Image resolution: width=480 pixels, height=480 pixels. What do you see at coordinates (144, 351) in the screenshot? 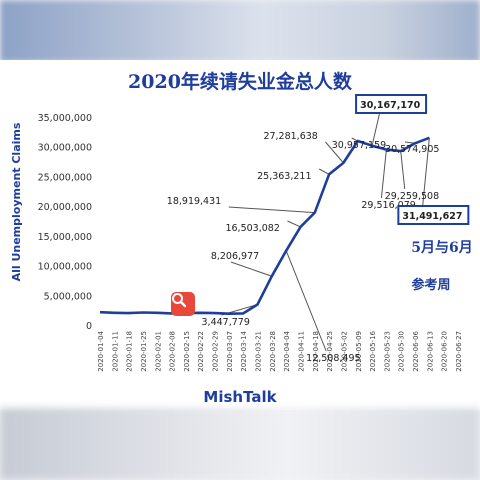
I see `x-tick-label: 2020-01-25` at bounding box center [144, 351].